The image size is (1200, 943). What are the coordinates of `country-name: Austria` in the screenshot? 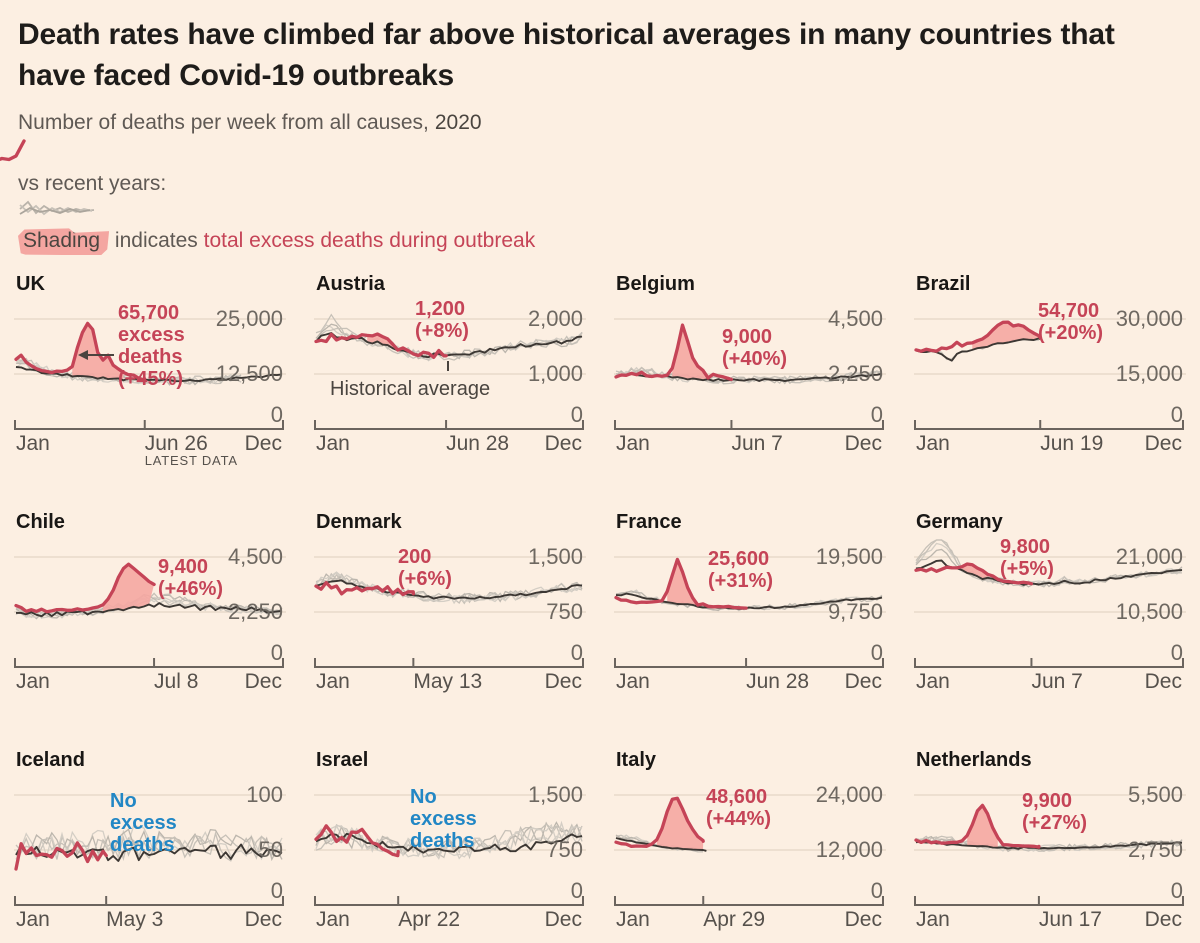 It's located at (350, 284).